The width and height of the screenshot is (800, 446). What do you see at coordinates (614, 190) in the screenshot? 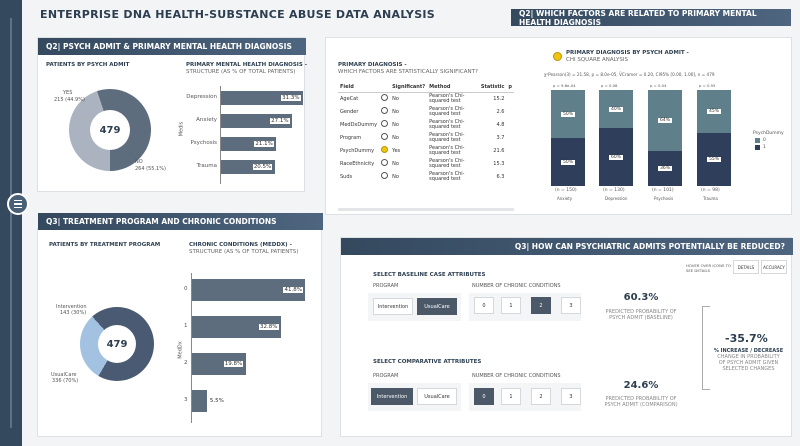
I see `stack-n-label: (n = 130)` at bounding box center [614, 190].